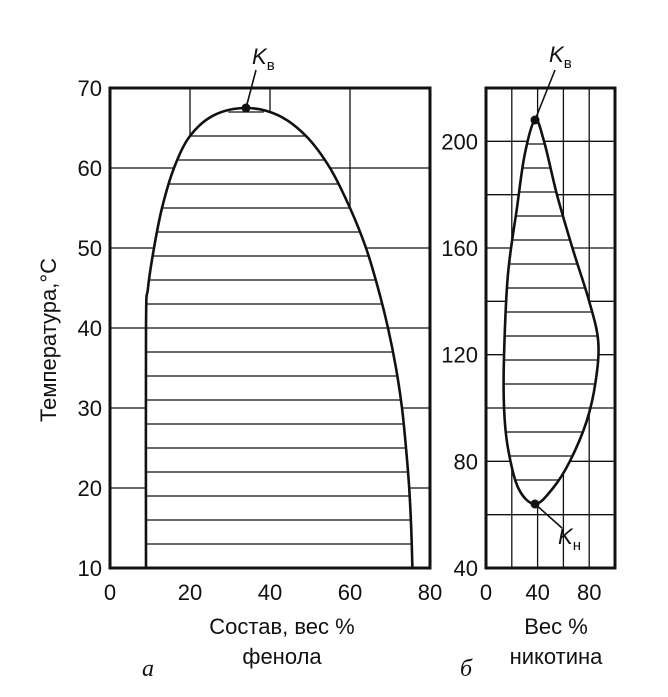 The width and height of the screenshot is (668, 697). What do you see at coordinates (466, 669) in the screenshot?
I see `panel-b-letter: б` at bounding box center [466, 669].